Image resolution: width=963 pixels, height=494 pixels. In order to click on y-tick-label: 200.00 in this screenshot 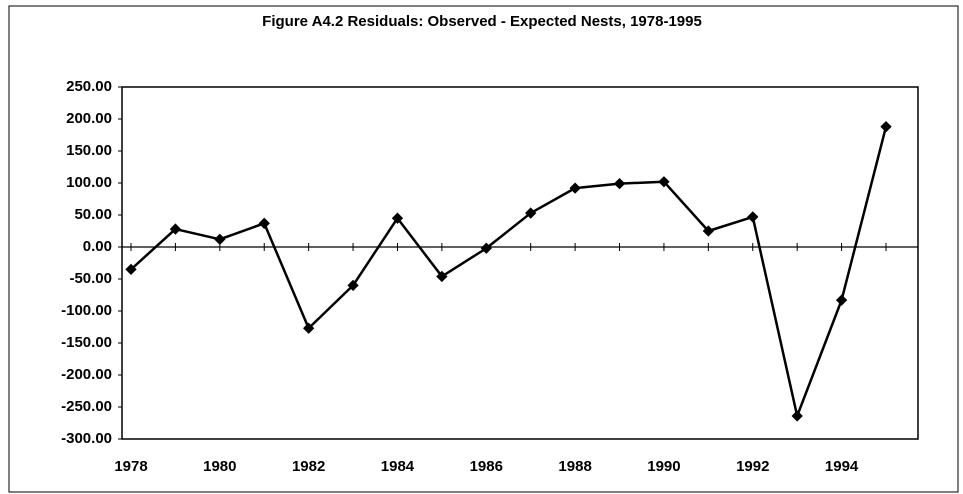, I will do `click(89, 118)`.